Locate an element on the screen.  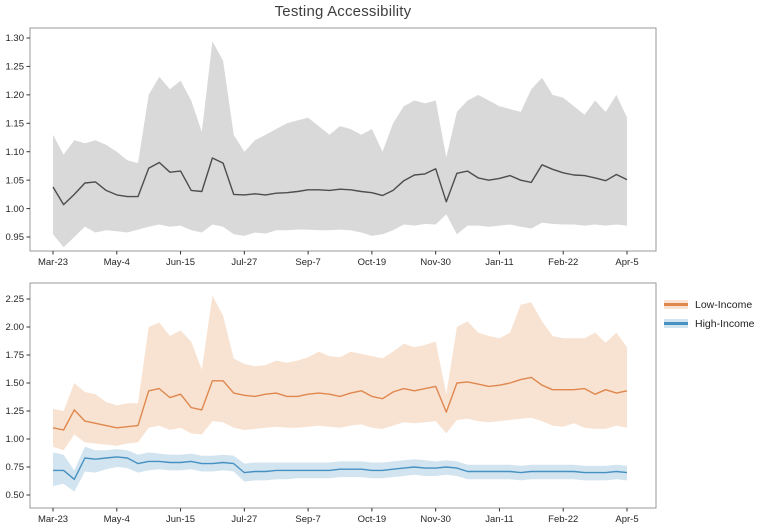
y-tick-label: 2.00 is located at coordinates (15, 327).